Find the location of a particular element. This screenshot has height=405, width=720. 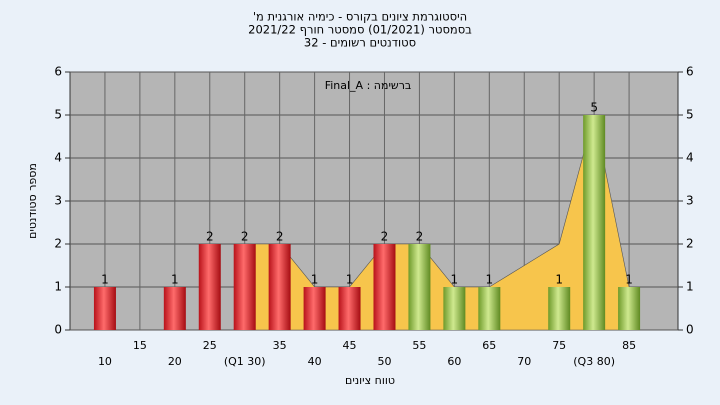

y-tick-label: 6 is located at coordinates (58, 72).